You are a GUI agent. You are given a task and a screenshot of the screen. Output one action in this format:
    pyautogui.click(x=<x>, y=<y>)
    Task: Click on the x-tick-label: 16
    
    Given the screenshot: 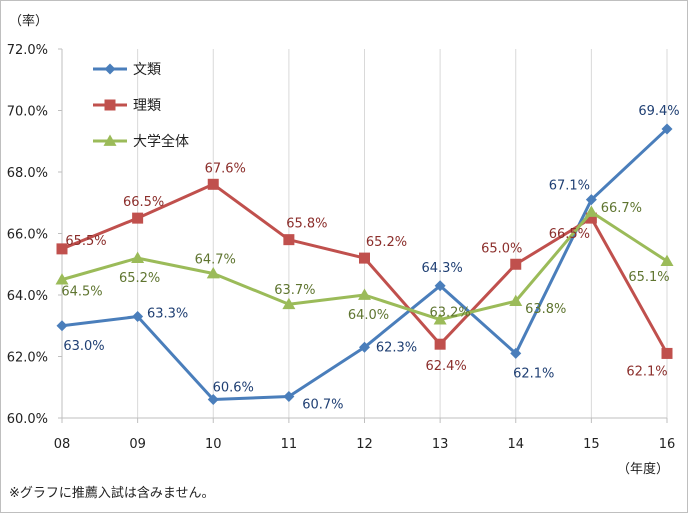 What is the action you would take?
    pyautogui.click(x=667, y=444)
    